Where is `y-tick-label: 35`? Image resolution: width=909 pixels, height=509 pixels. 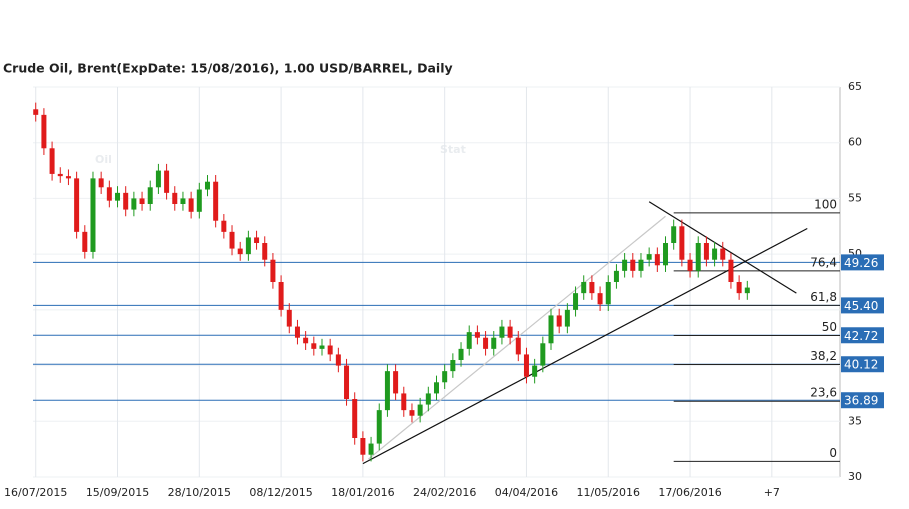
y-tick-label: 35 is located at coordinates (855, 420).